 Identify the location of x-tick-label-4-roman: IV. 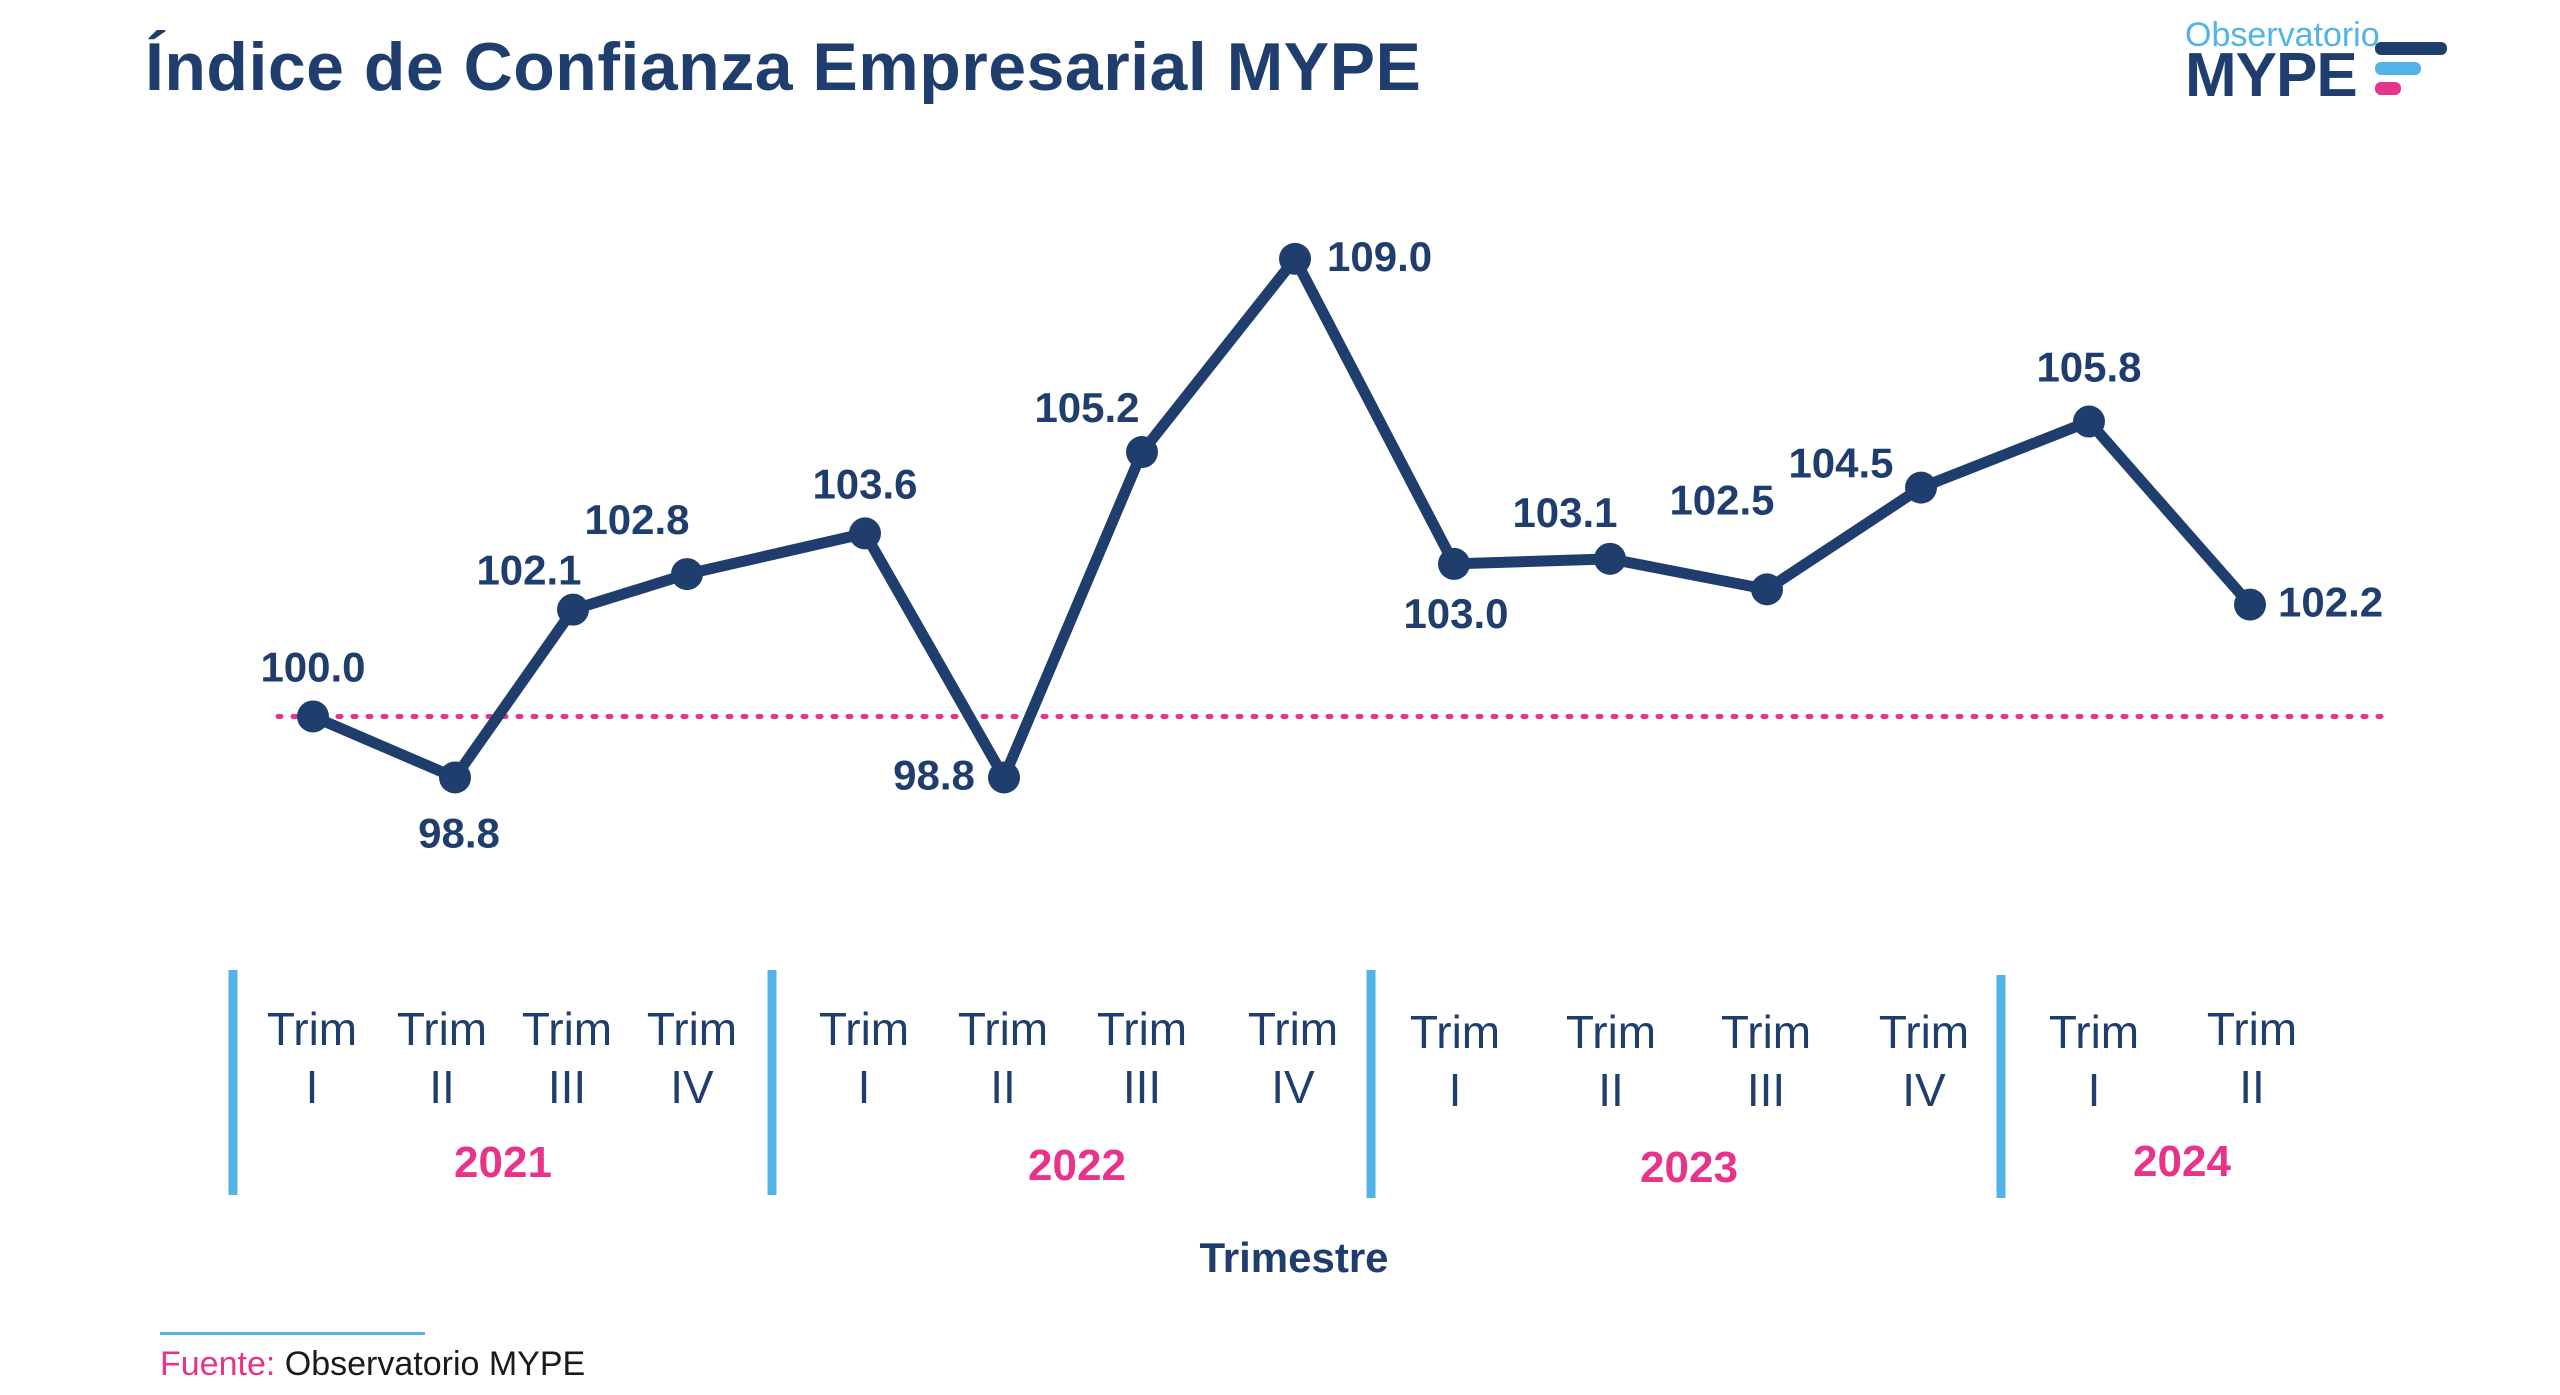
(692, 1087).